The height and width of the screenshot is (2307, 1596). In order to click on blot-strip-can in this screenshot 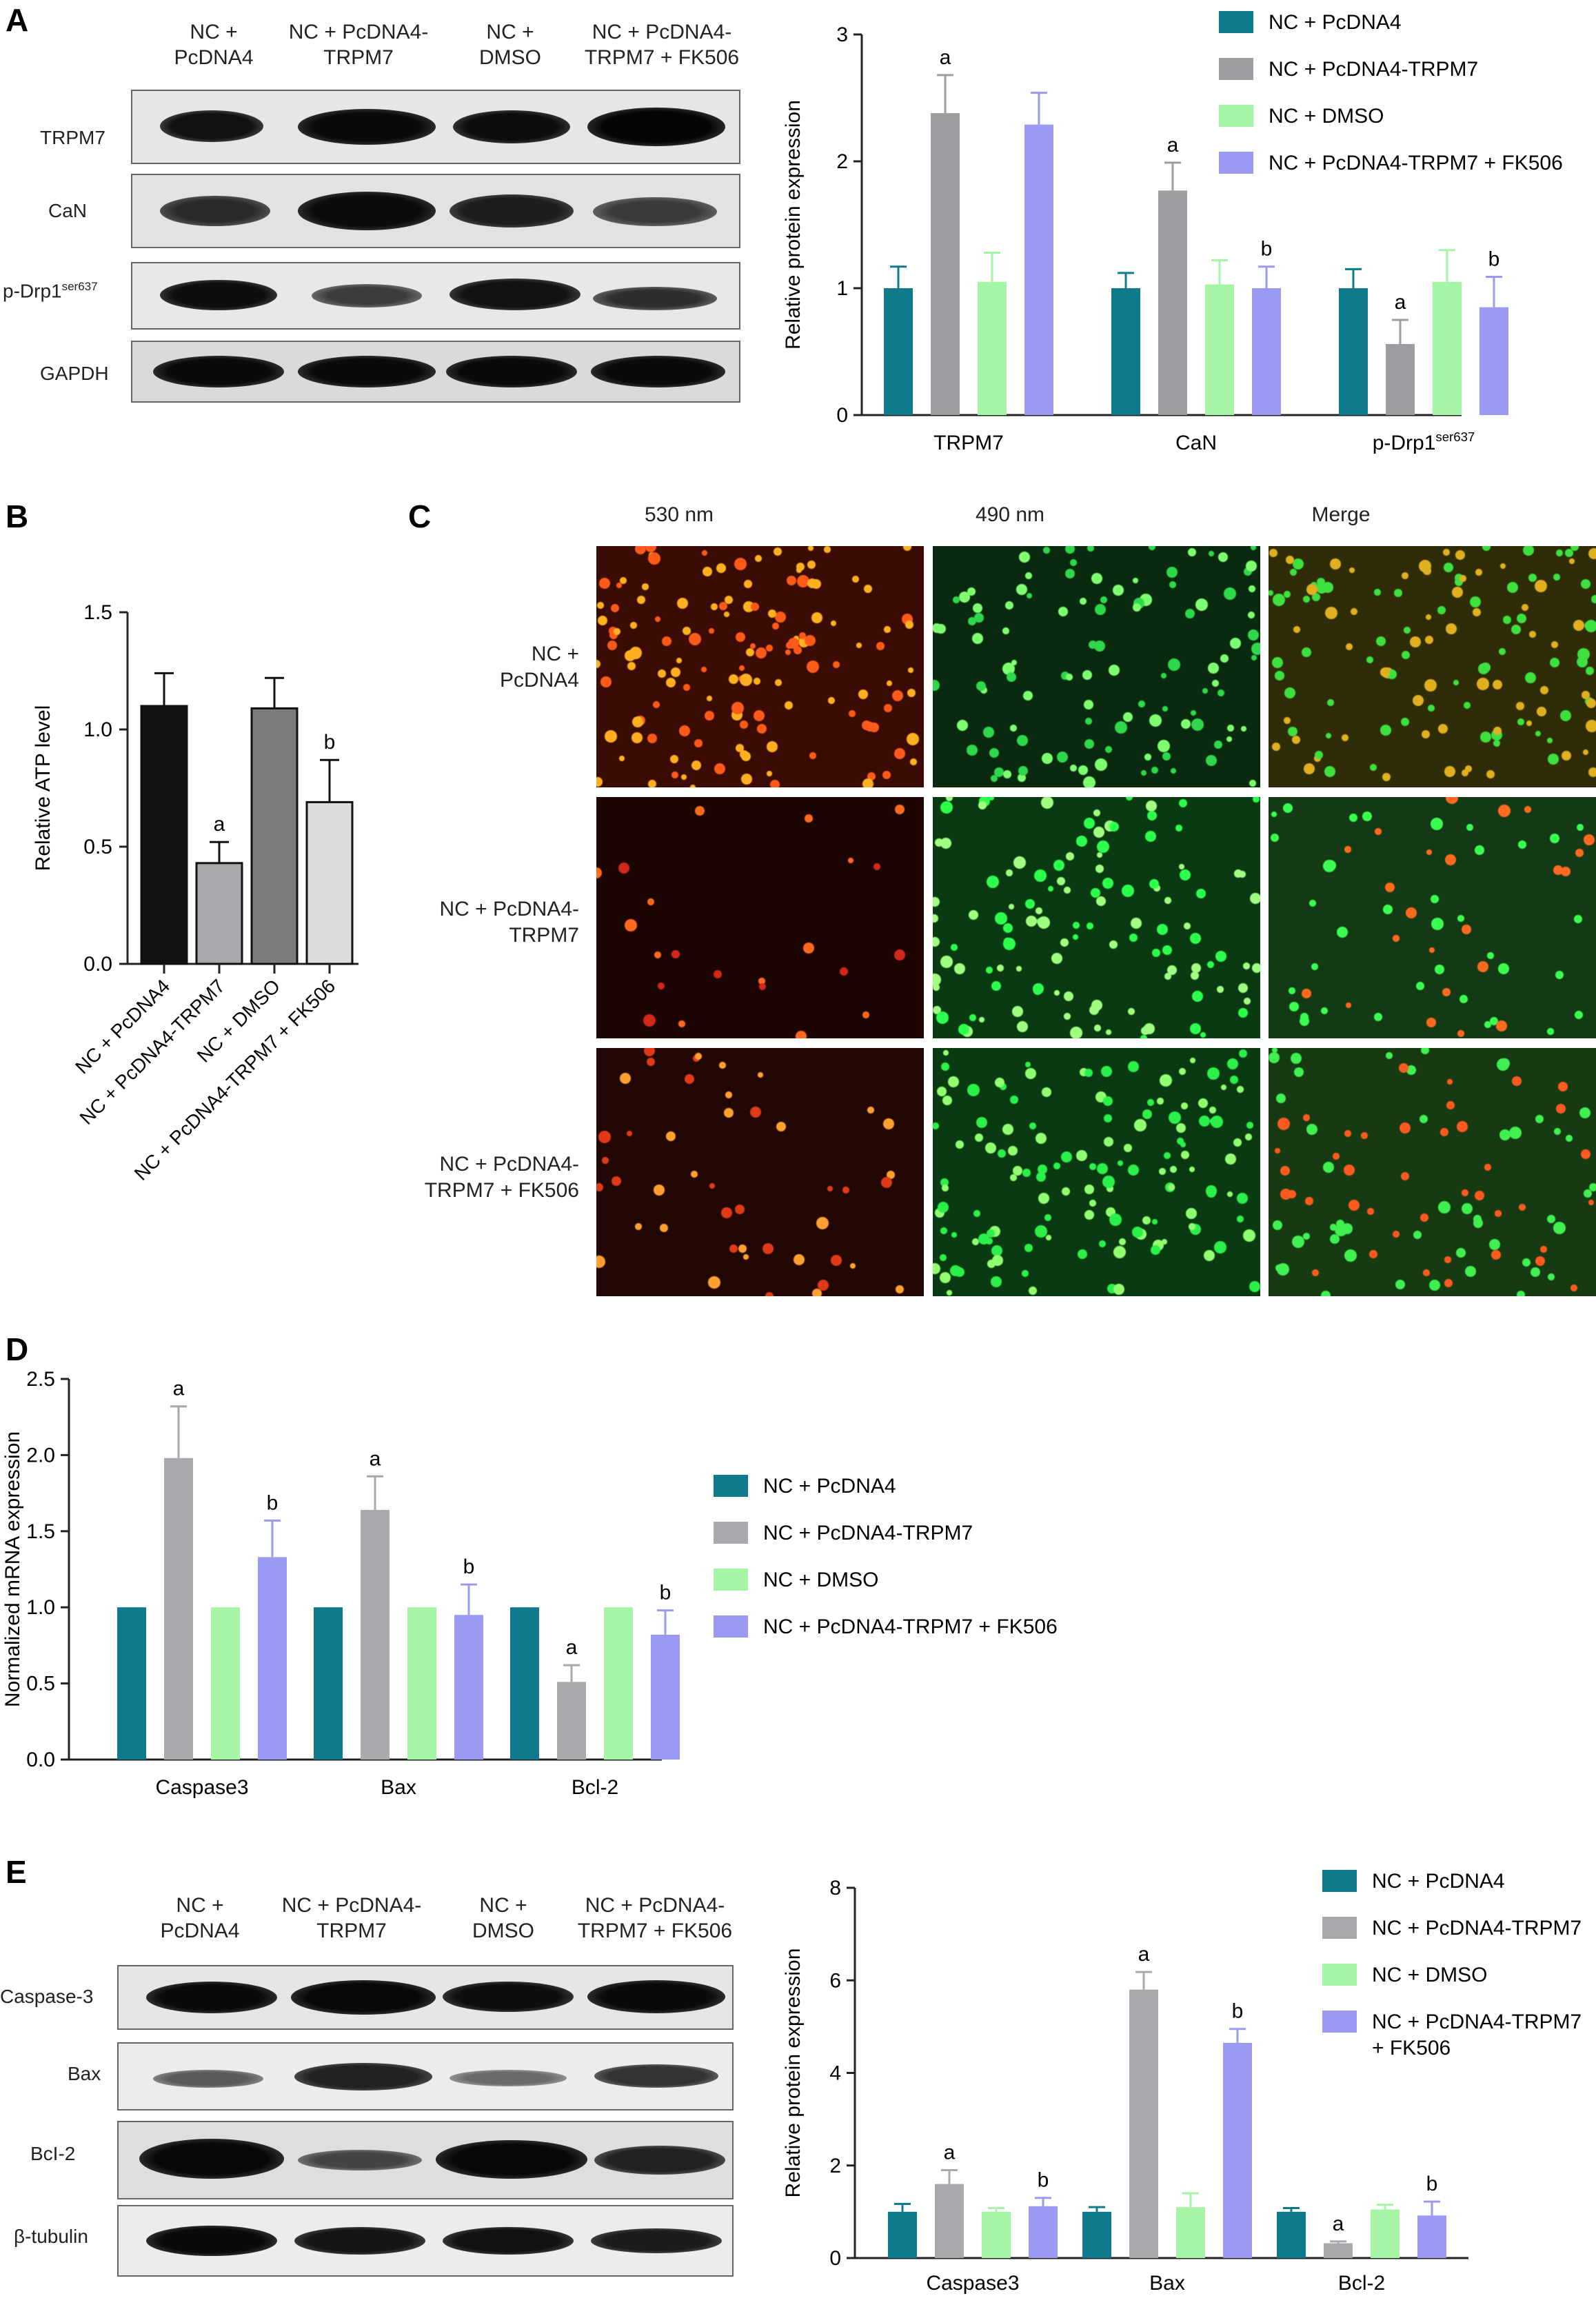, I will do `click(435, 211)`.